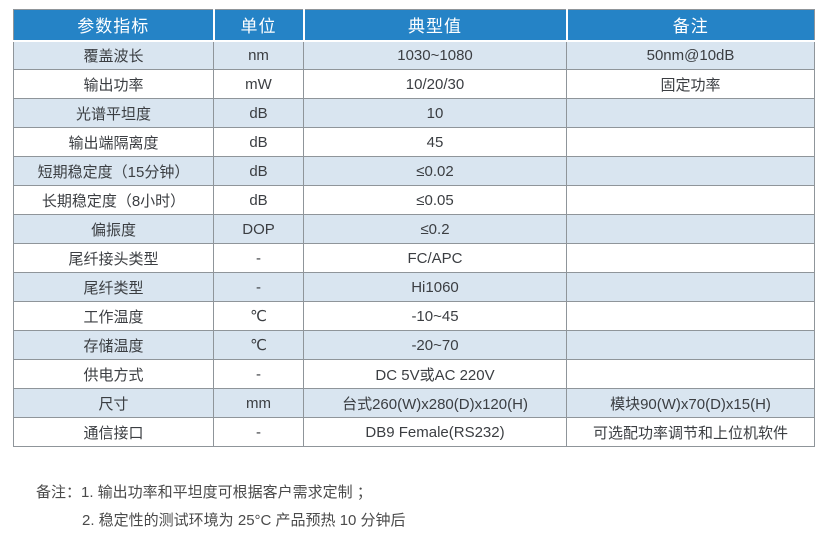  Describe the element at coordinates (259, 25) in the screenshot. I see `header-unit: 单位` at that location.